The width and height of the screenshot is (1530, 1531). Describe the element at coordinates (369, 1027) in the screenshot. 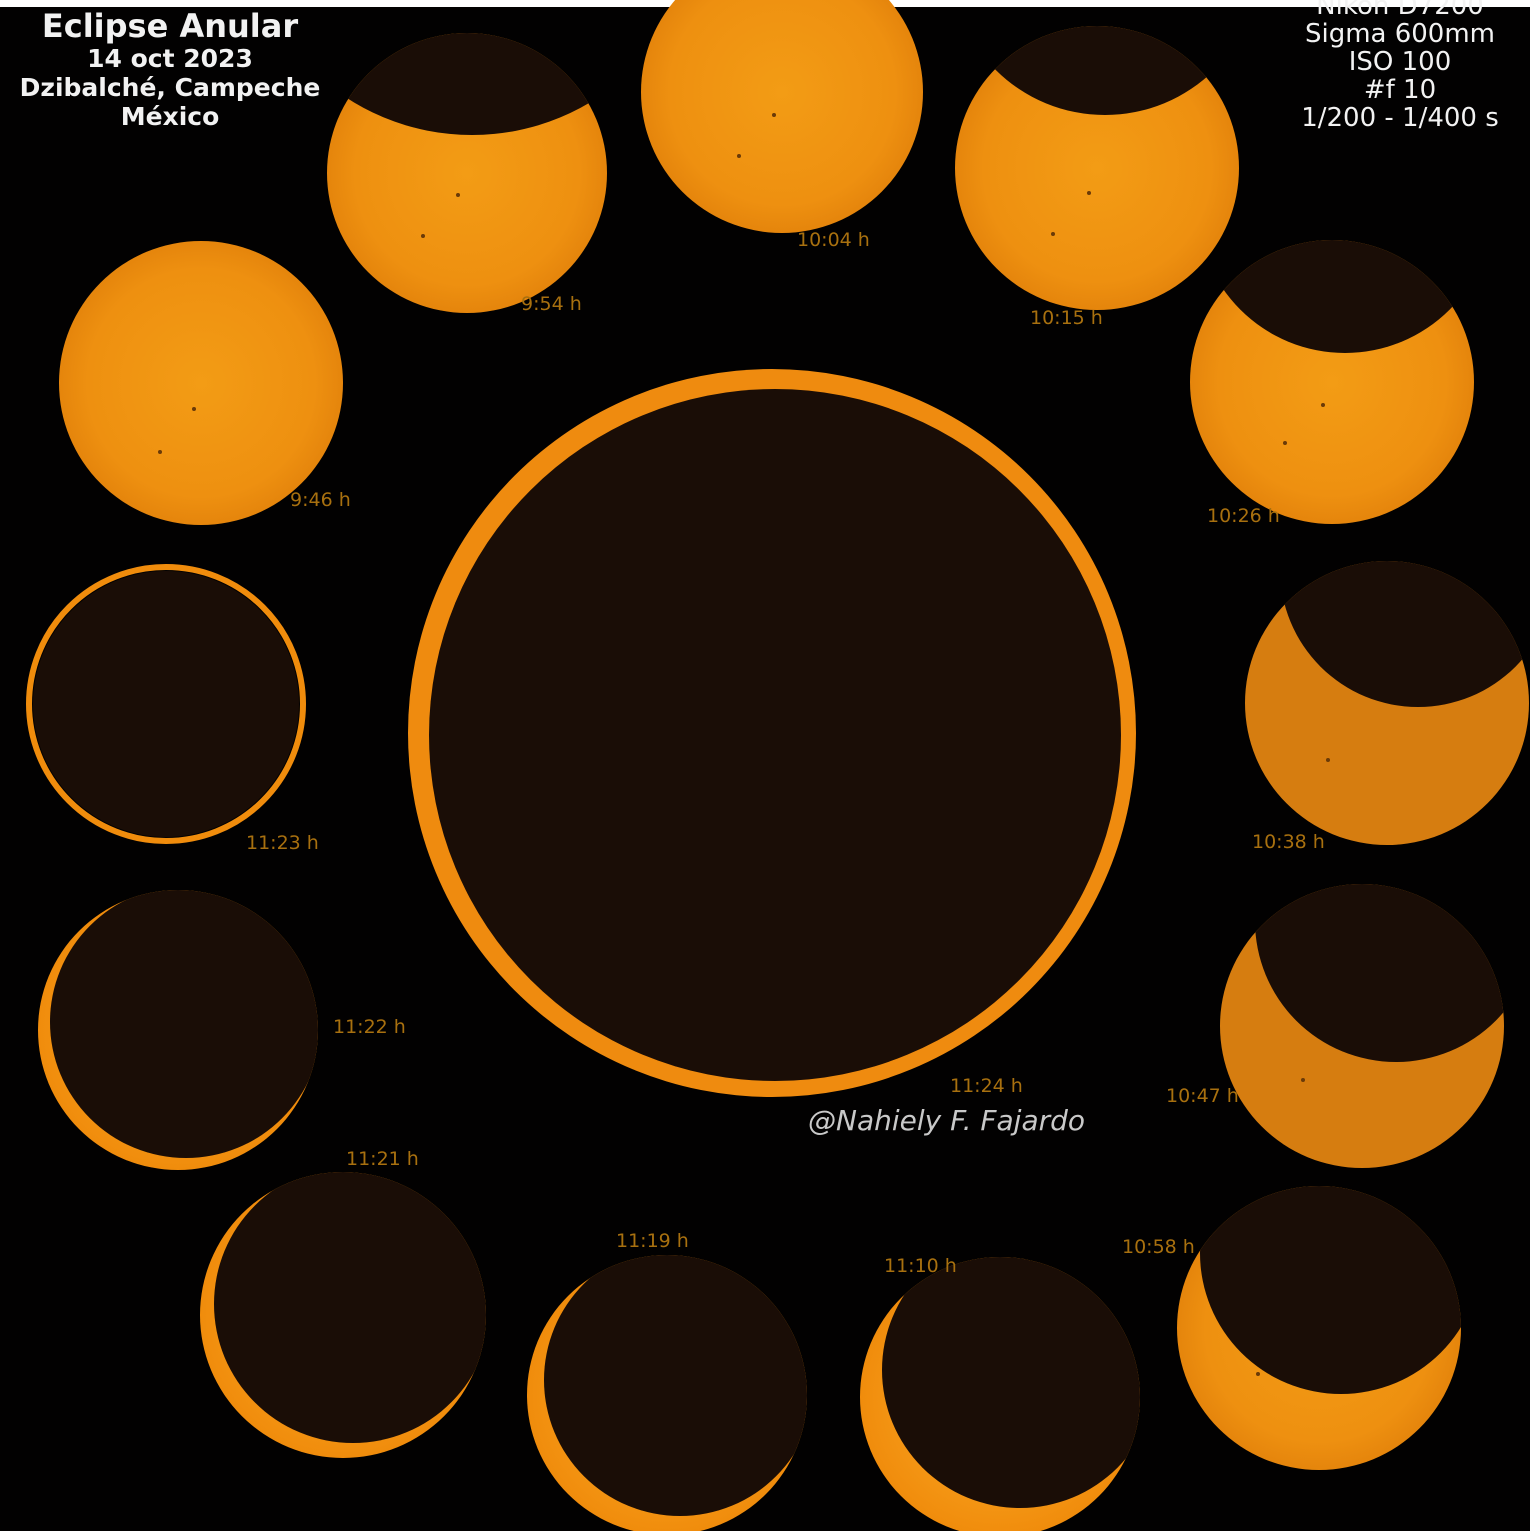

I see `time-label-1122: 11:22 h` at that location.